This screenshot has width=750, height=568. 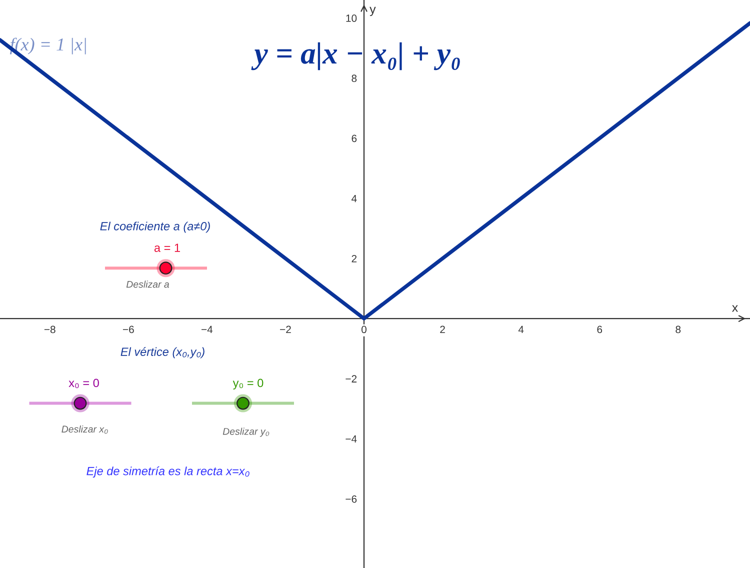 I want to click on x-axis-title: x, so click(x=735, y=308).